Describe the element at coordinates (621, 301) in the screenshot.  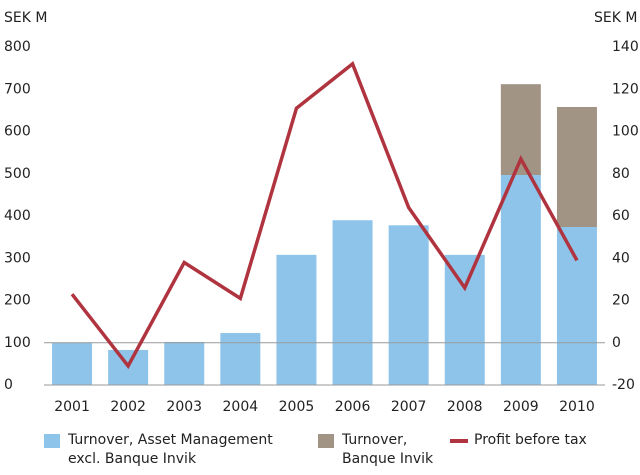
I see `y2-tick-label: 20` at that location.